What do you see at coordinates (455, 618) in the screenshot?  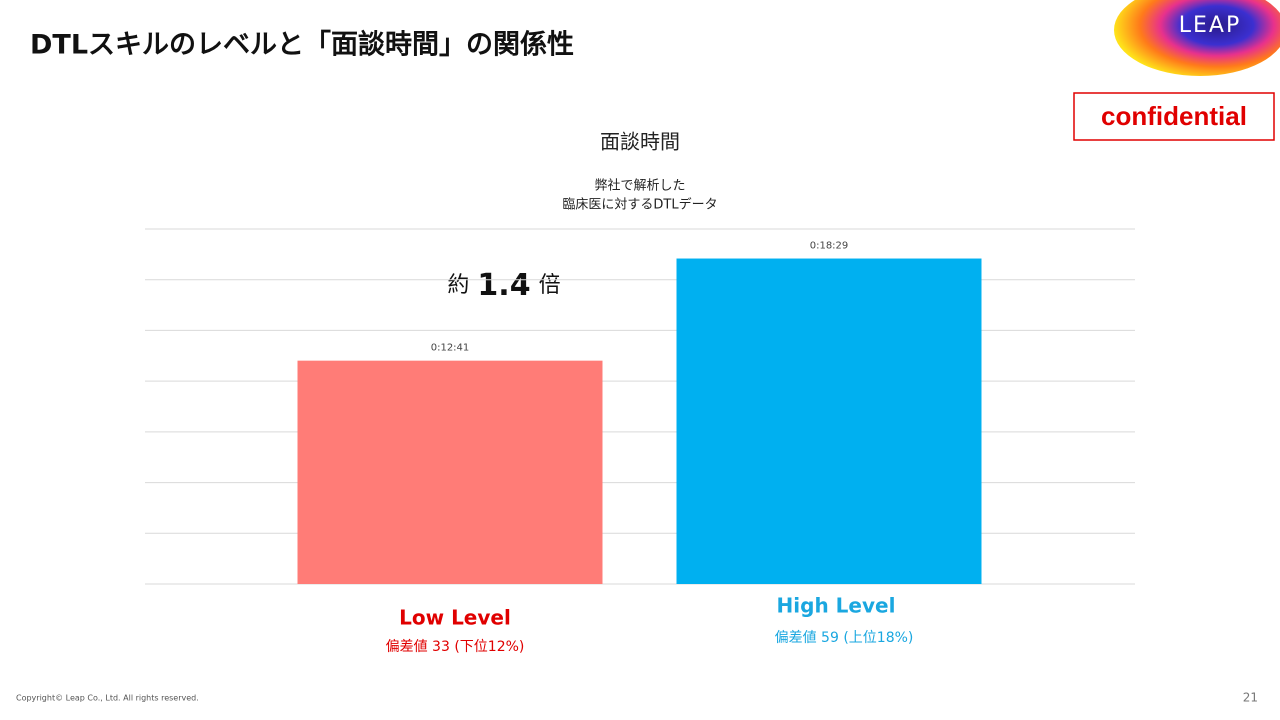 I see `x-tick-label: Low Level` at bounding box center [455, 618].